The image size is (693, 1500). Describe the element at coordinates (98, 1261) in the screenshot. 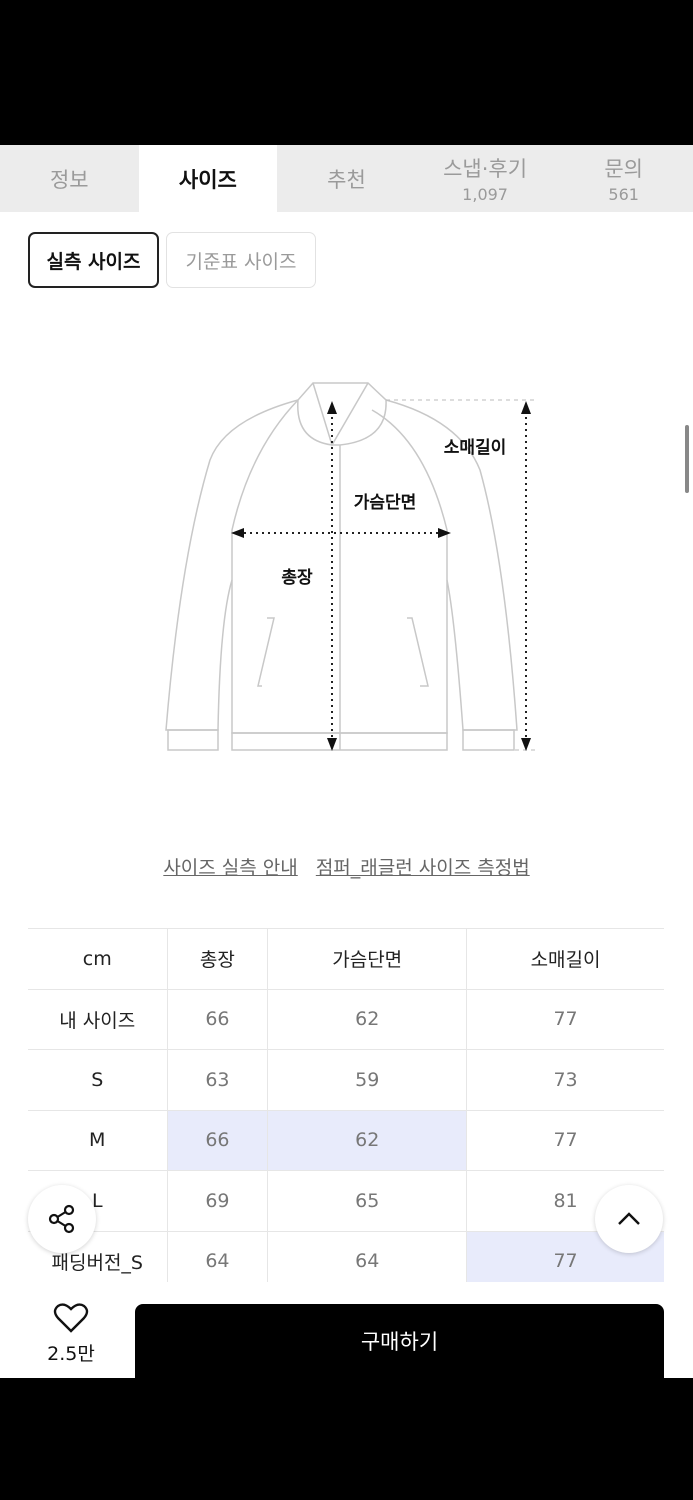

I see `table-cell: 패딩버전_S` at that location.